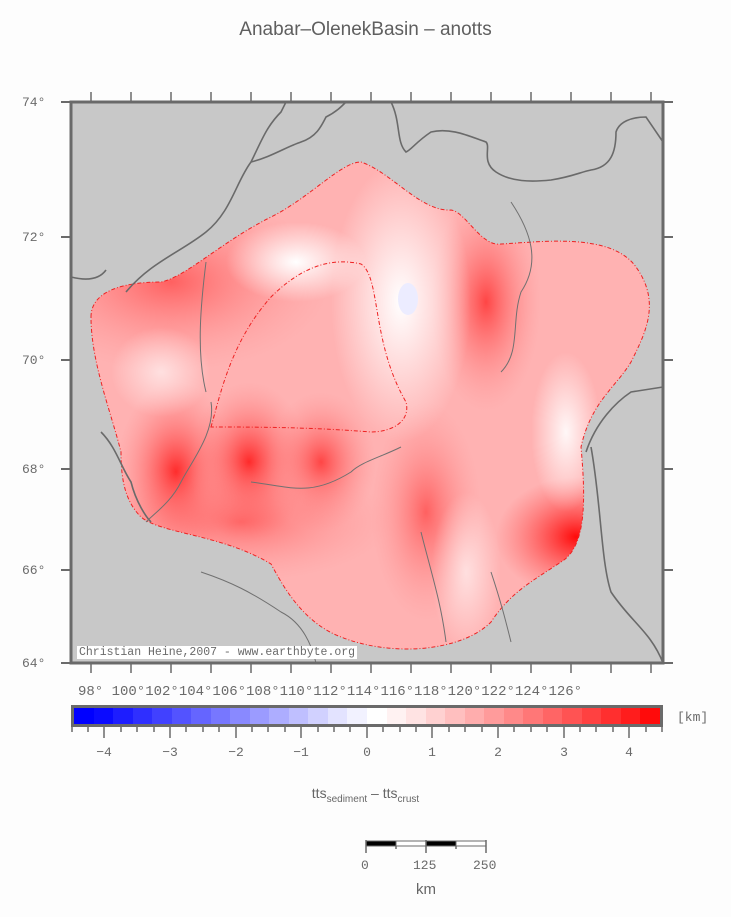 This screenshot has height=917, width=731. I want to click on colorbar-label-m4: −4, so click(104, 752).